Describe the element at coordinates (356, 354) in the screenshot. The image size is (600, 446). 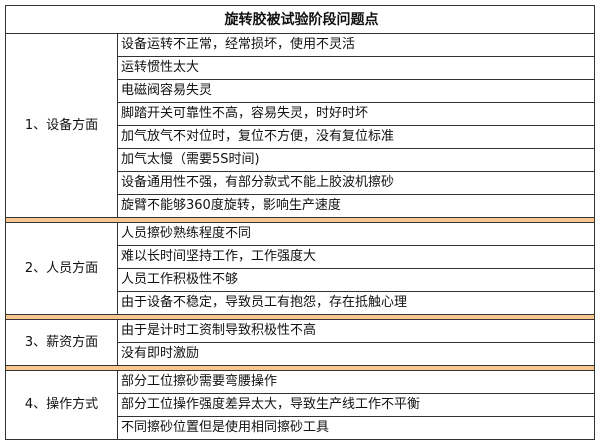
I see `issue-item: 没有即时激励` at that location.